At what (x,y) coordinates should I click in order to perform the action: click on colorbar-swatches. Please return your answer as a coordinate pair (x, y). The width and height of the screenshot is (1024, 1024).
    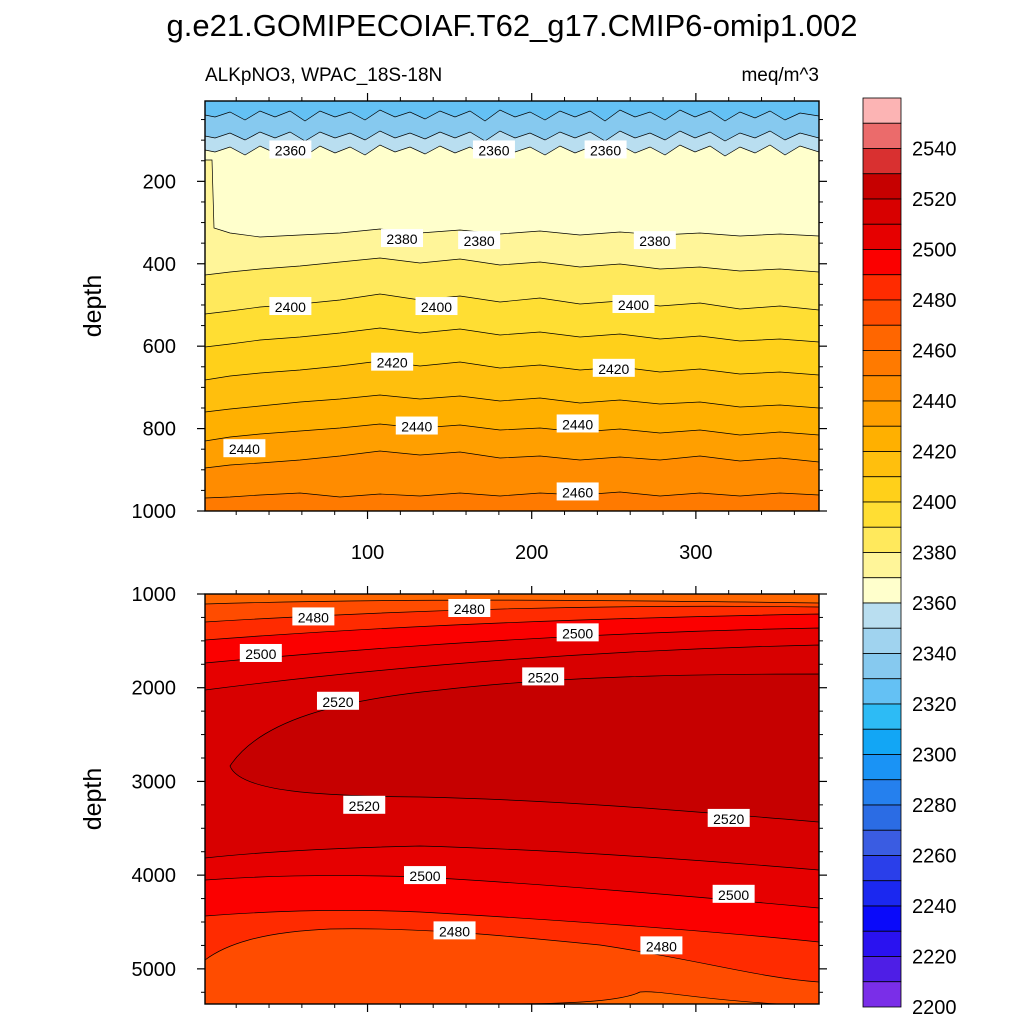
    Looking at the image, I should click on (882, 552).